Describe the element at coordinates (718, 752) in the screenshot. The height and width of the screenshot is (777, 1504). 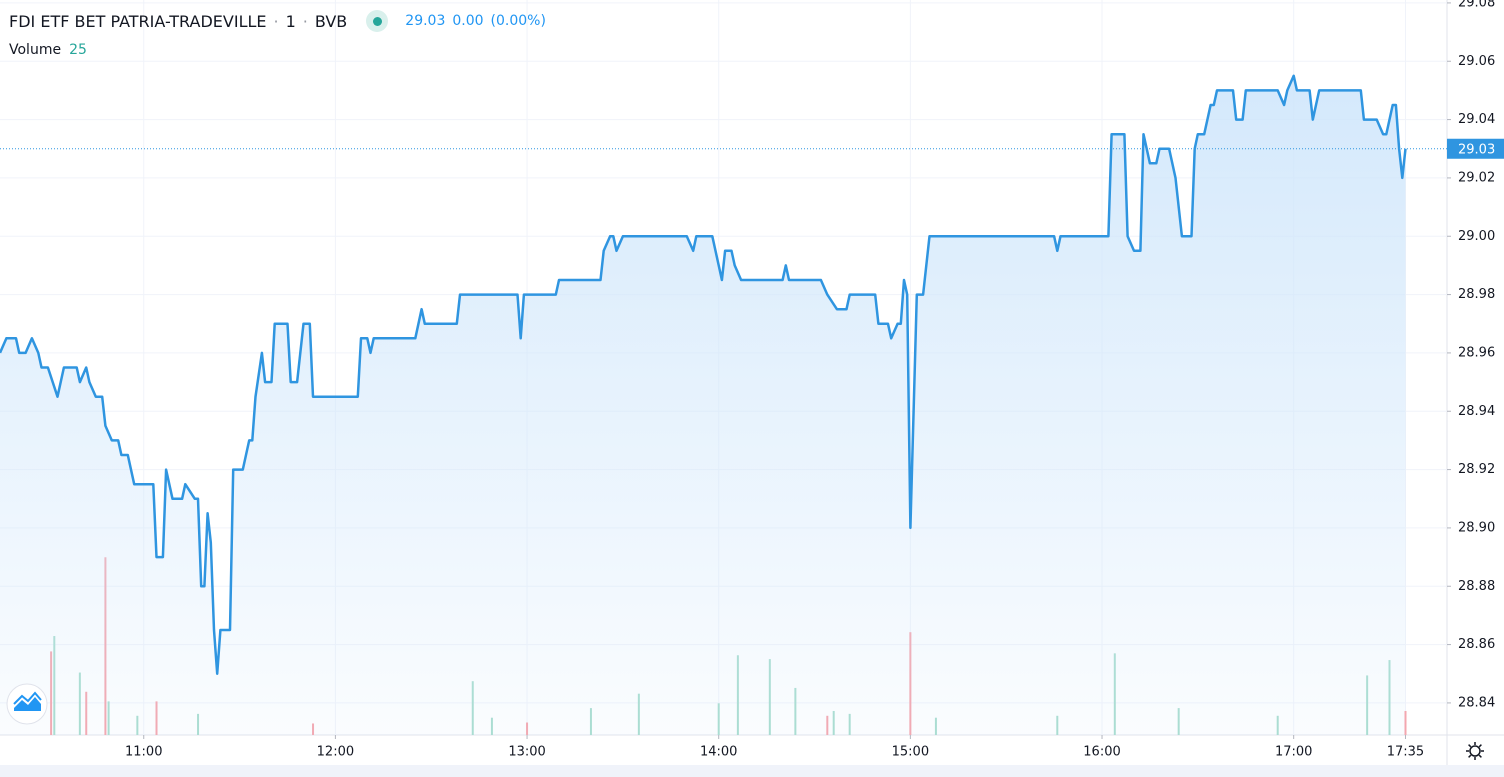
I see `x-tick-label: 14:00` at that location.